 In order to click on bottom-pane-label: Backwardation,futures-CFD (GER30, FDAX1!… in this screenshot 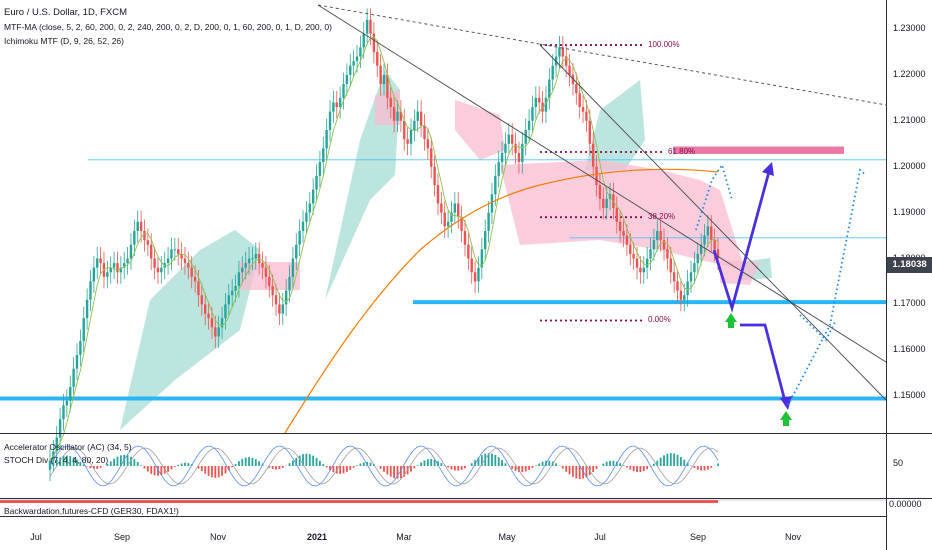, I will do `click(91, 511)`.